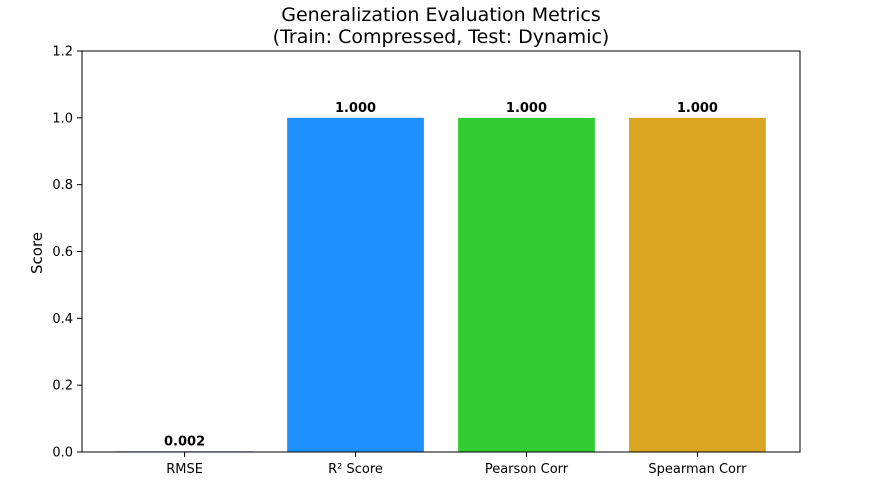  I want to click on x-tick-label-1: R² Score, so click(355, 469).